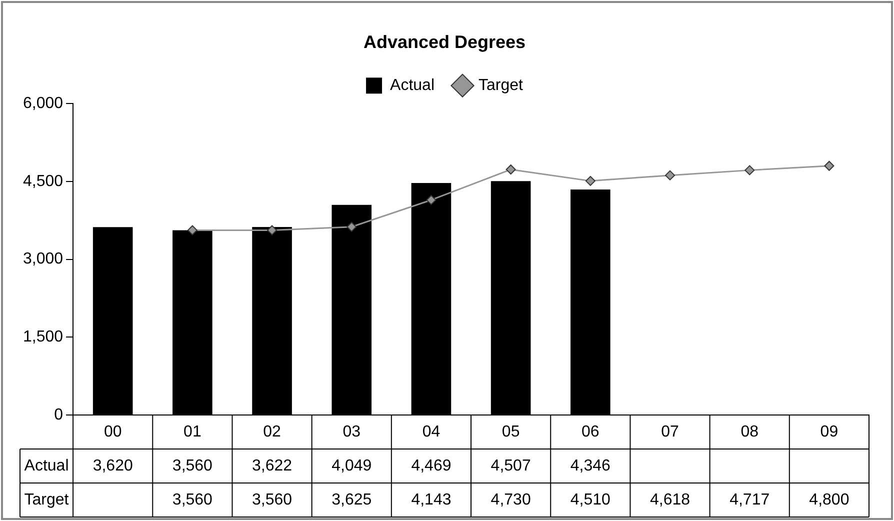 The image size is (894, 521). I want to click on x-tick-label: 03, so click(351, 431).